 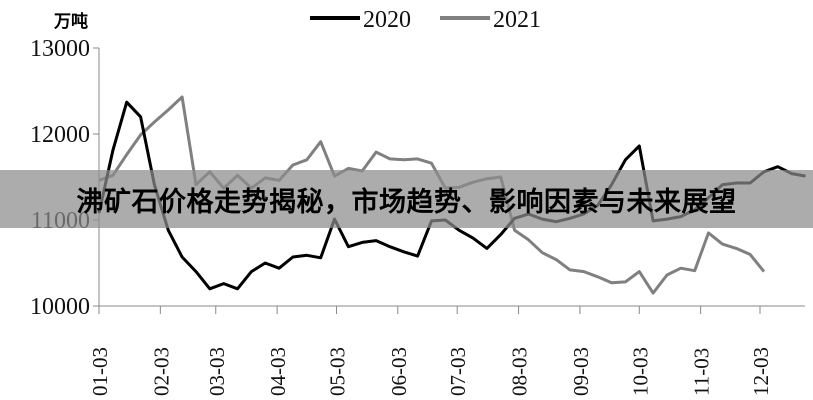 What do you see at coordinates (60, 49) in the screenshot?
I see `y-tick-label: 13000` at bounding box center [60, 49].